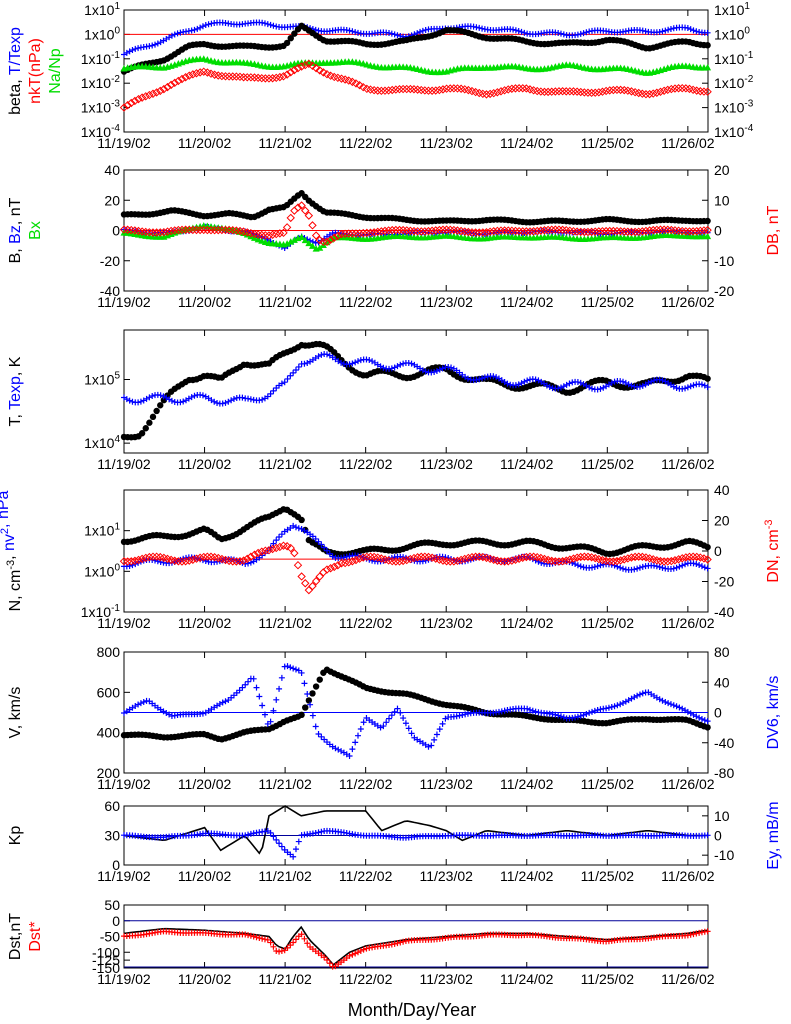 This screenshot has width=791, height=1024. What do you see at coordinates (724, 612) in the screenshot?
I see `y-tick-label-right: -40` at bounding box center [724, 612].